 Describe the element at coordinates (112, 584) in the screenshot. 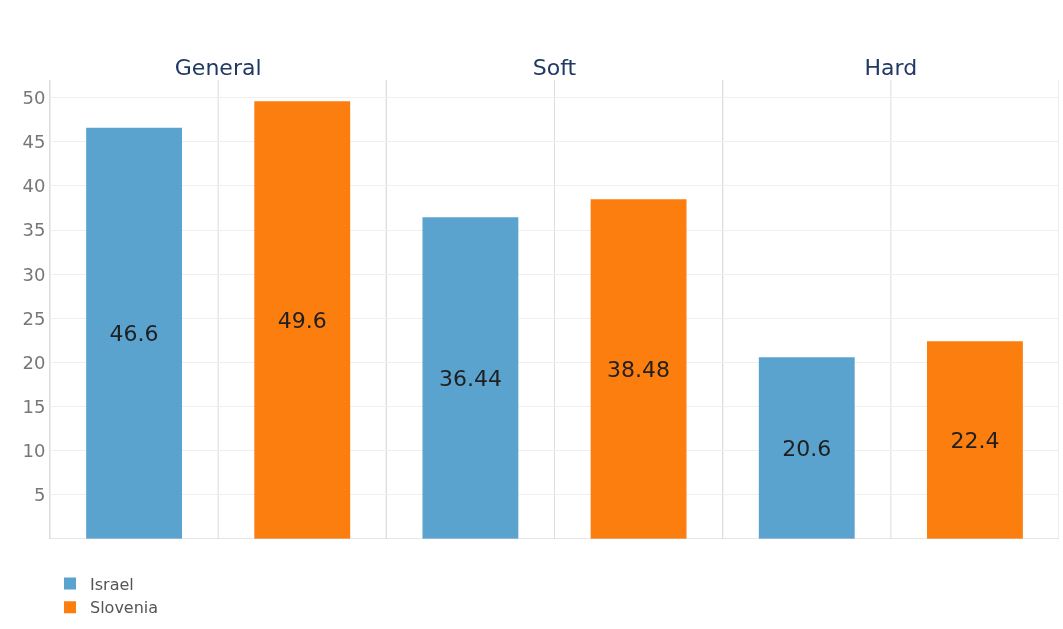

I see `legend-label: Israel` at that location.